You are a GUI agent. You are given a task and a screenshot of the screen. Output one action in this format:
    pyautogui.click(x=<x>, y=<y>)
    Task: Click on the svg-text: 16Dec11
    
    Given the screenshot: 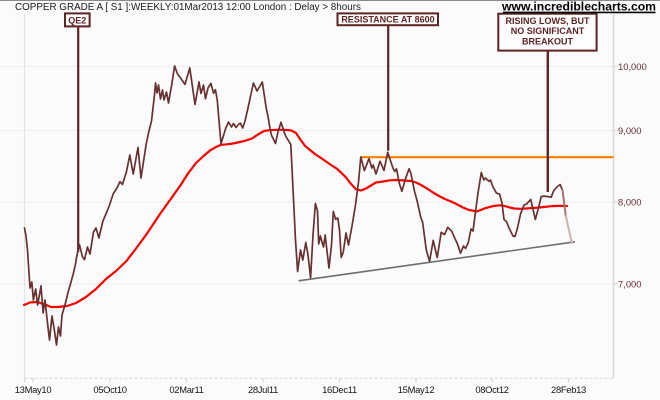 What is the action you would take?
    pyautogui.click(x=339, y=389)
    